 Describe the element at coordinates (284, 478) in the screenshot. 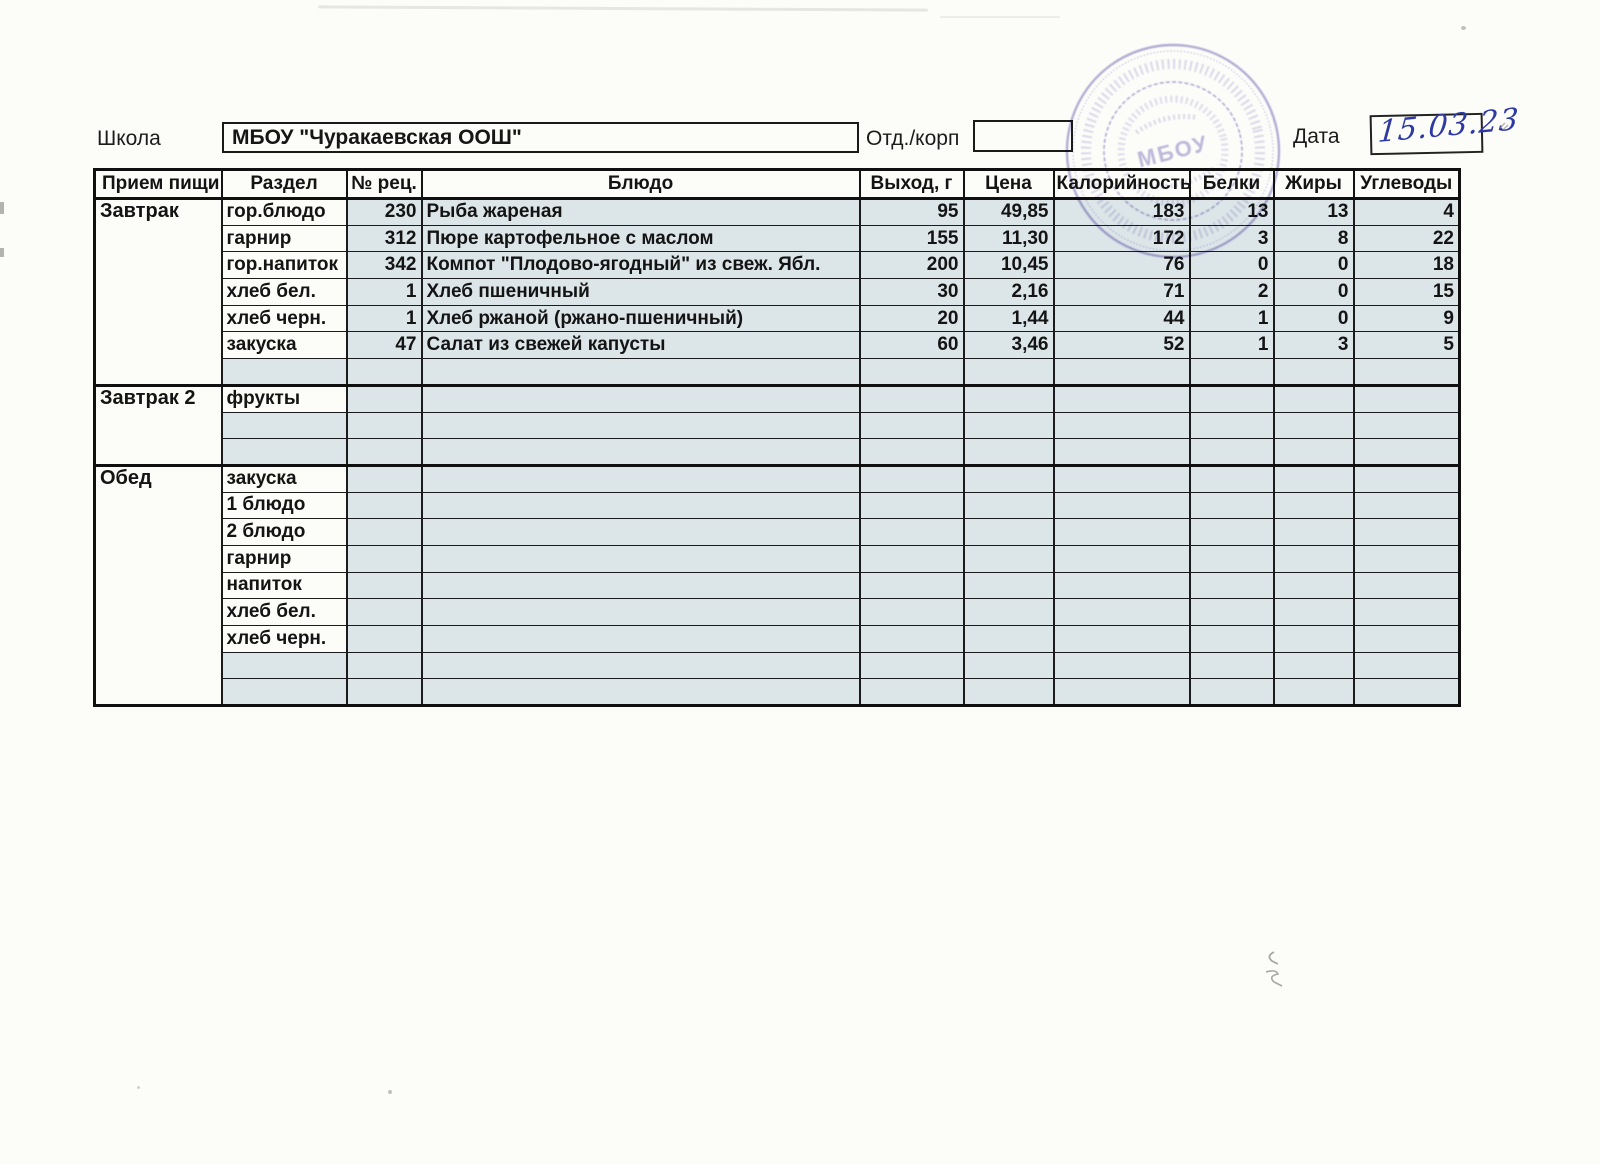

I see `cell-razdel: закуска` at that location.